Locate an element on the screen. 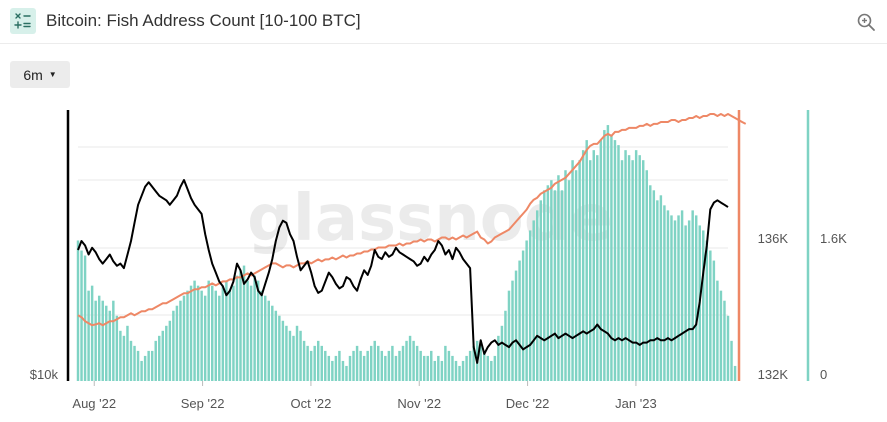 The width and height of the screenshot is (887, 422). right2-tick-label: 1.6K is located at coordinates (833, 238).